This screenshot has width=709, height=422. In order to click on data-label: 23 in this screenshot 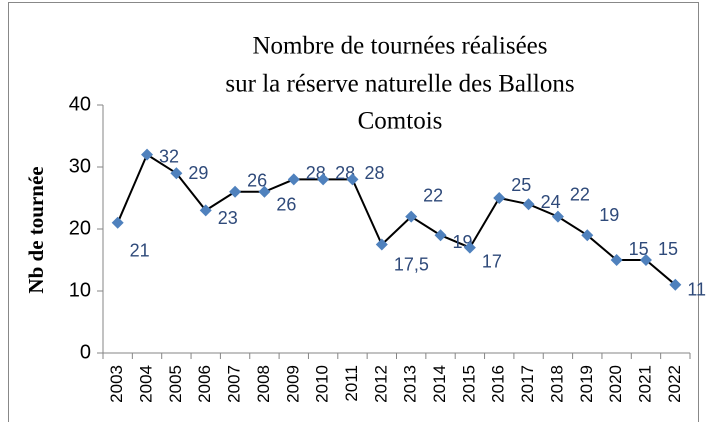, I will do `click(228, 218)`.